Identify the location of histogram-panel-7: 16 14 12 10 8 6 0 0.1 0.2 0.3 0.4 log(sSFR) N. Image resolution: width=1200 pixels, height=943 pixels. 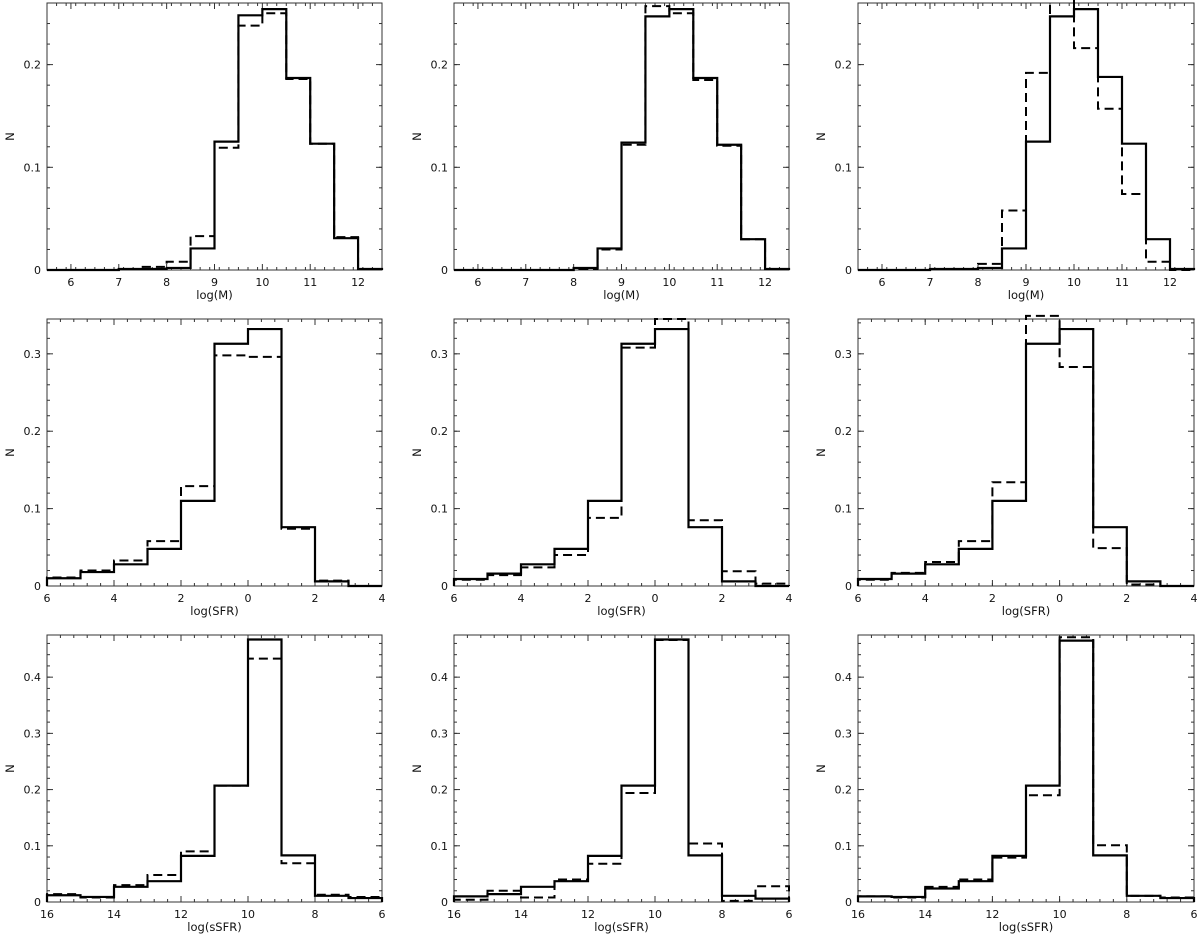
(194, 784).